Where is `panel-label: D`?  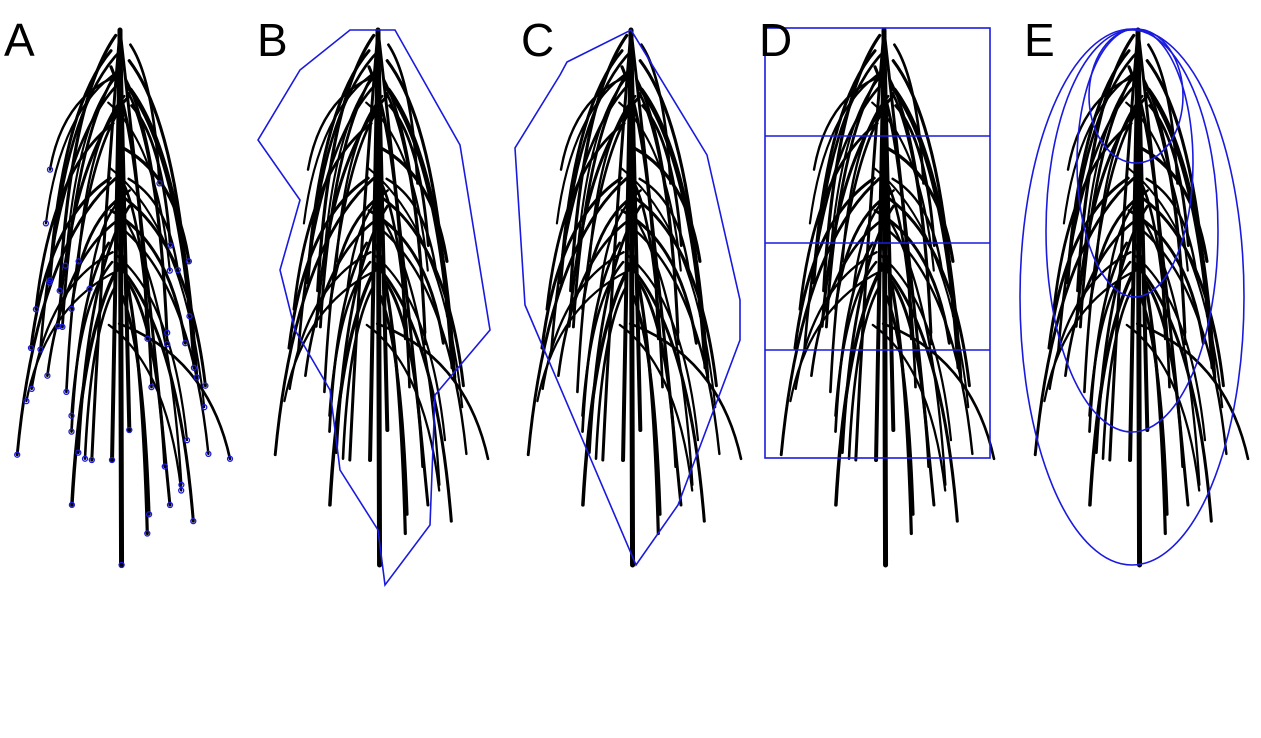 panel-label: D is located at coordinates (775, 40).